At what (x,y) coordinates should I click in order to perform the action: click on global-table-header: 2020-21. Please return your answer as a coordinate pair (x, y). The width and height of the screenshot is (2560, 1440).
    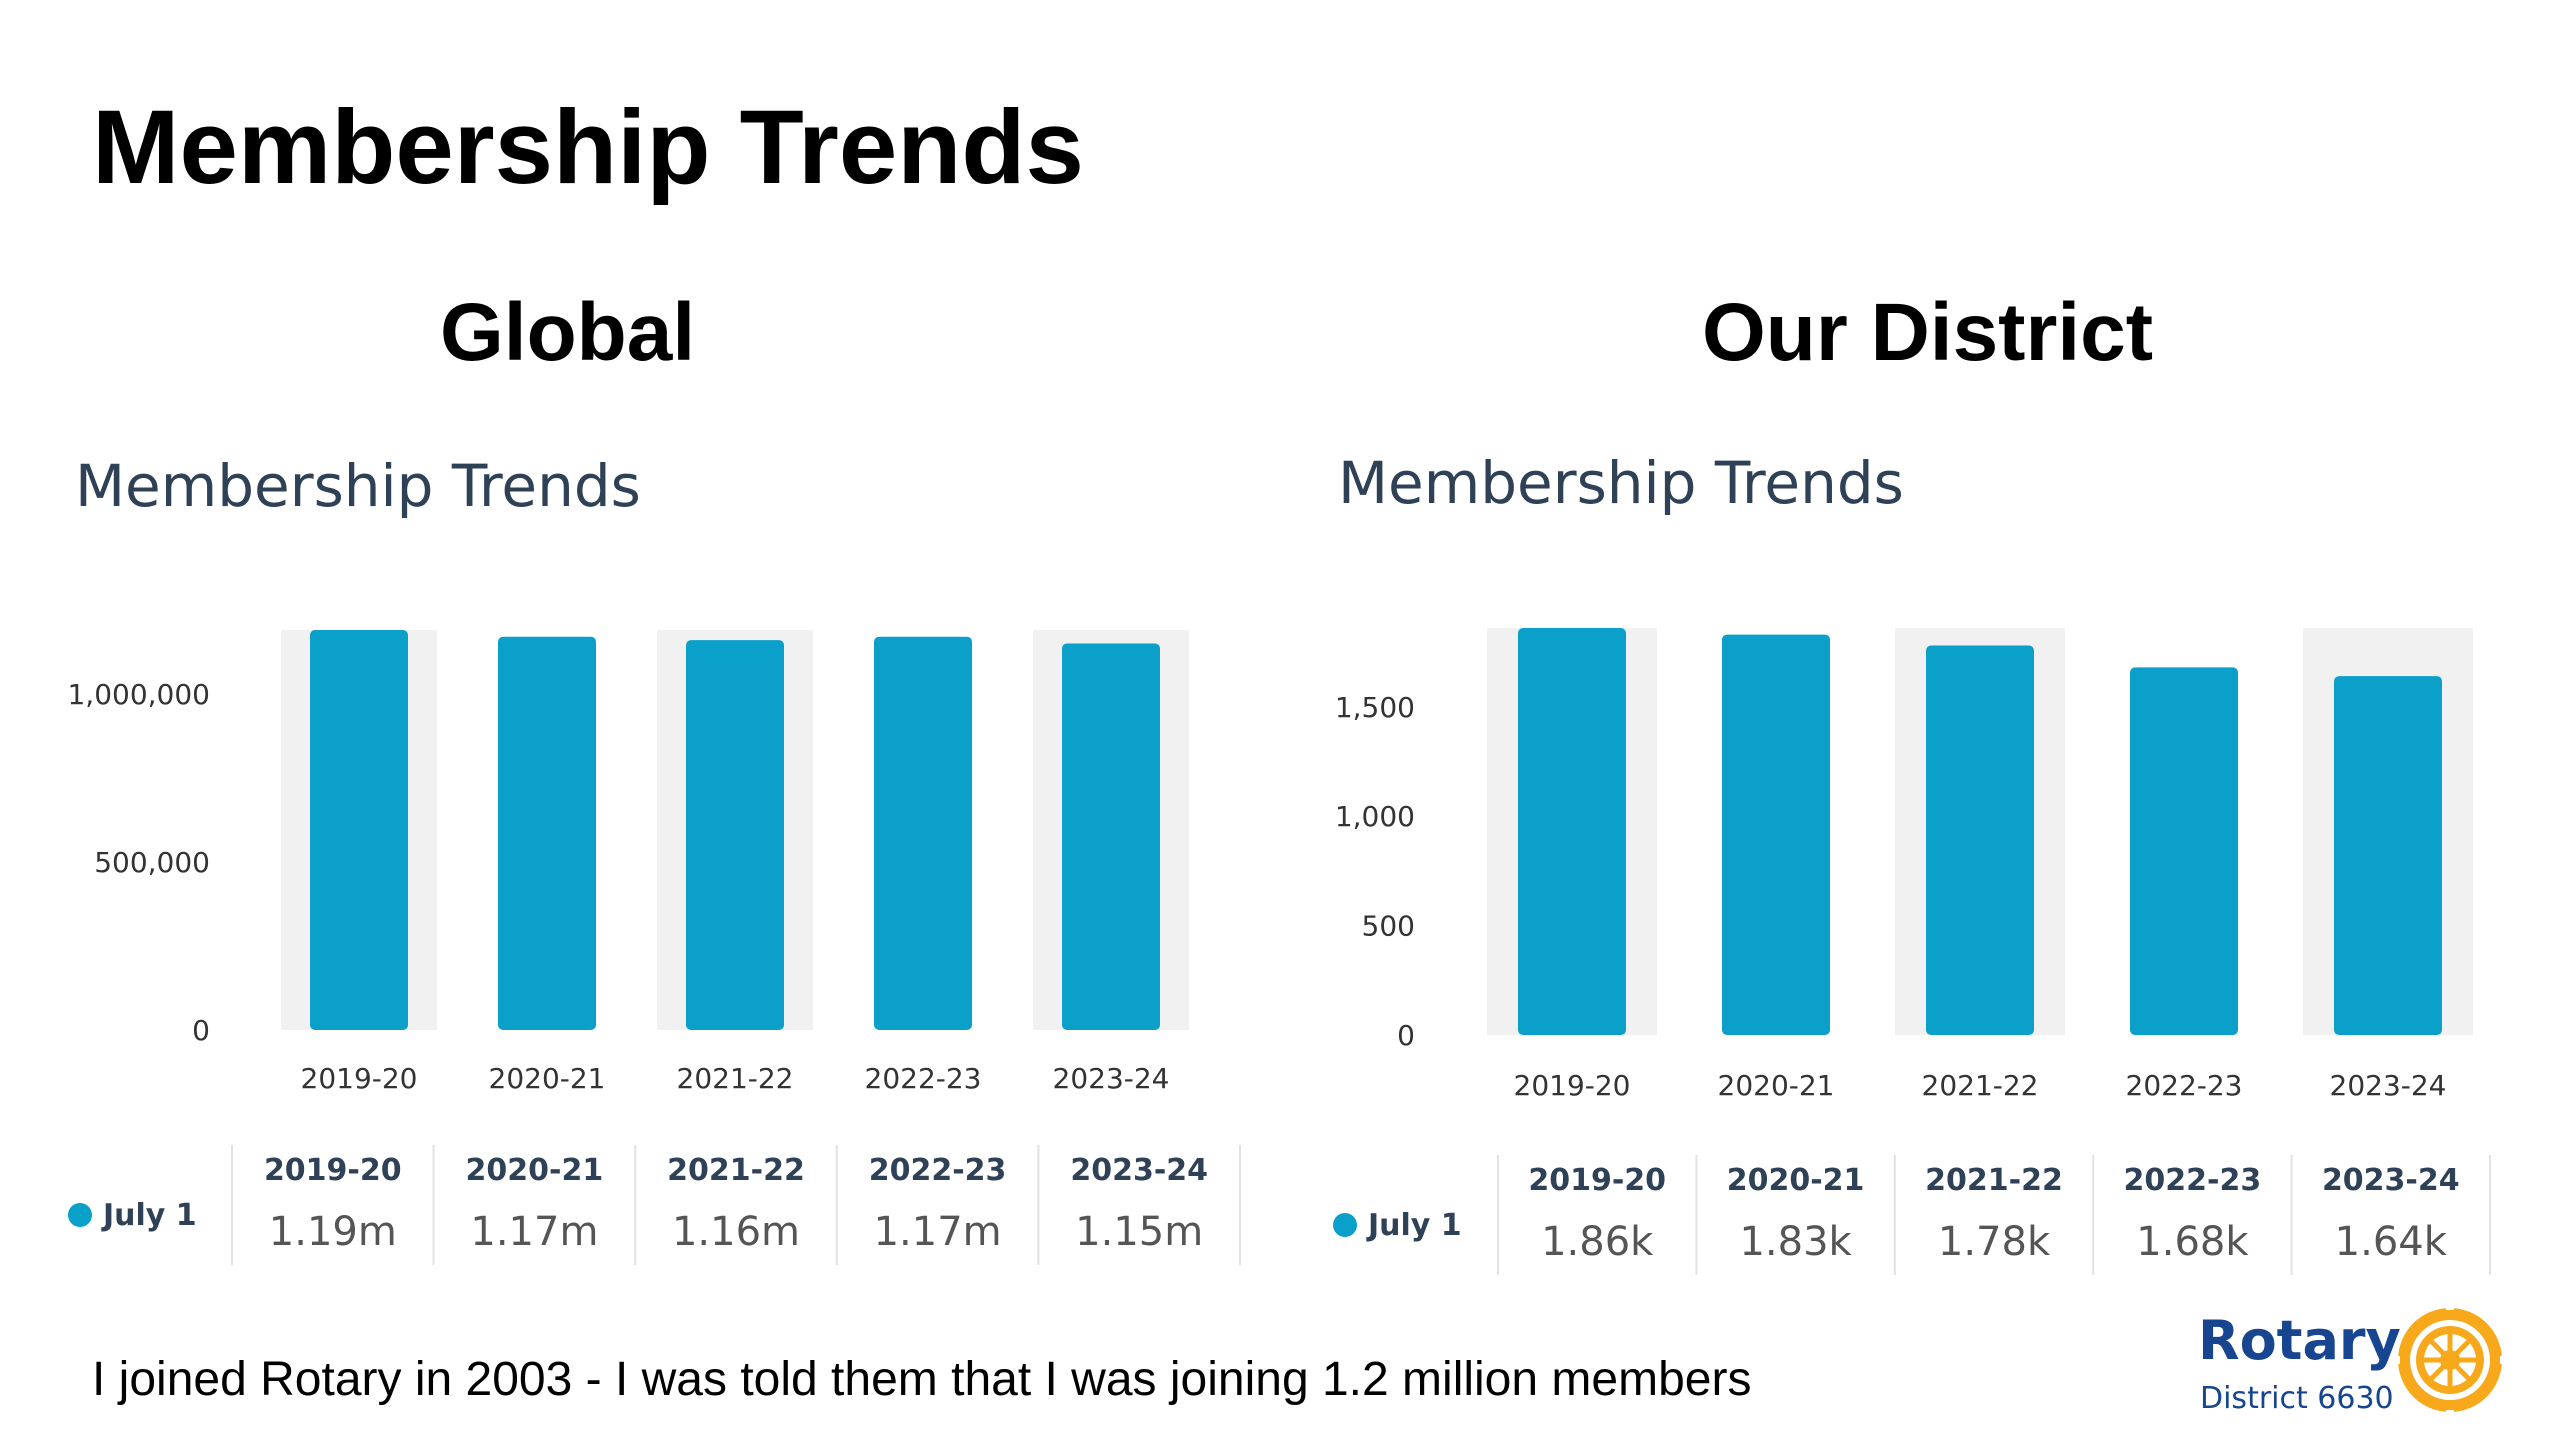
    Looking at the image, I should click on (535, 1170).